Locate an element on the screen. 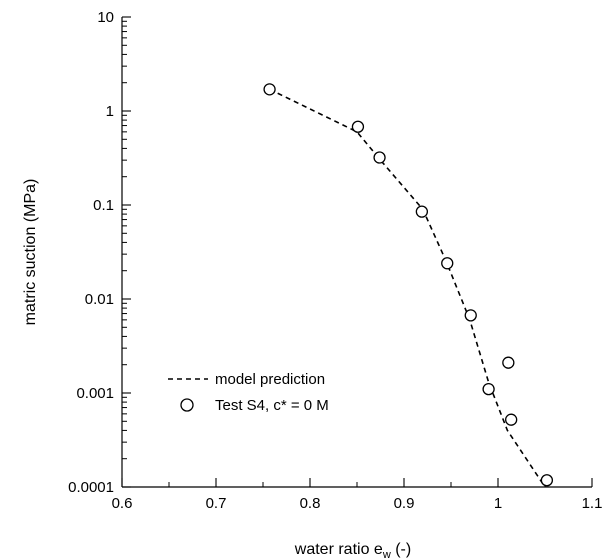 The height and width of the screenshot is (560, 609). x-axis-label-suffix: (-) is located at coordinates (401, 549).